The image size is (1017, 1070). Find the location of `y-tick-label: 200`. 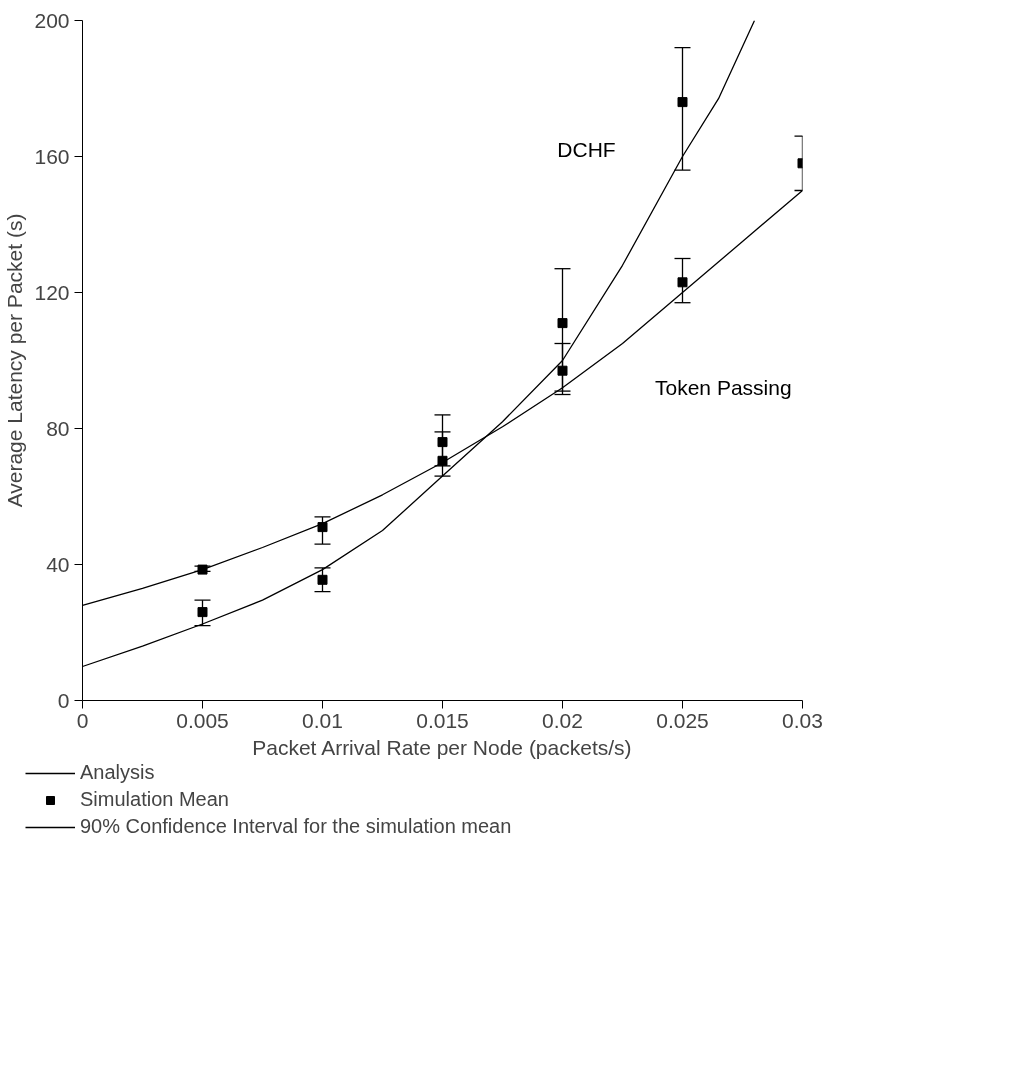

y-tick-label: 200 is located at coordinates (52, 20).